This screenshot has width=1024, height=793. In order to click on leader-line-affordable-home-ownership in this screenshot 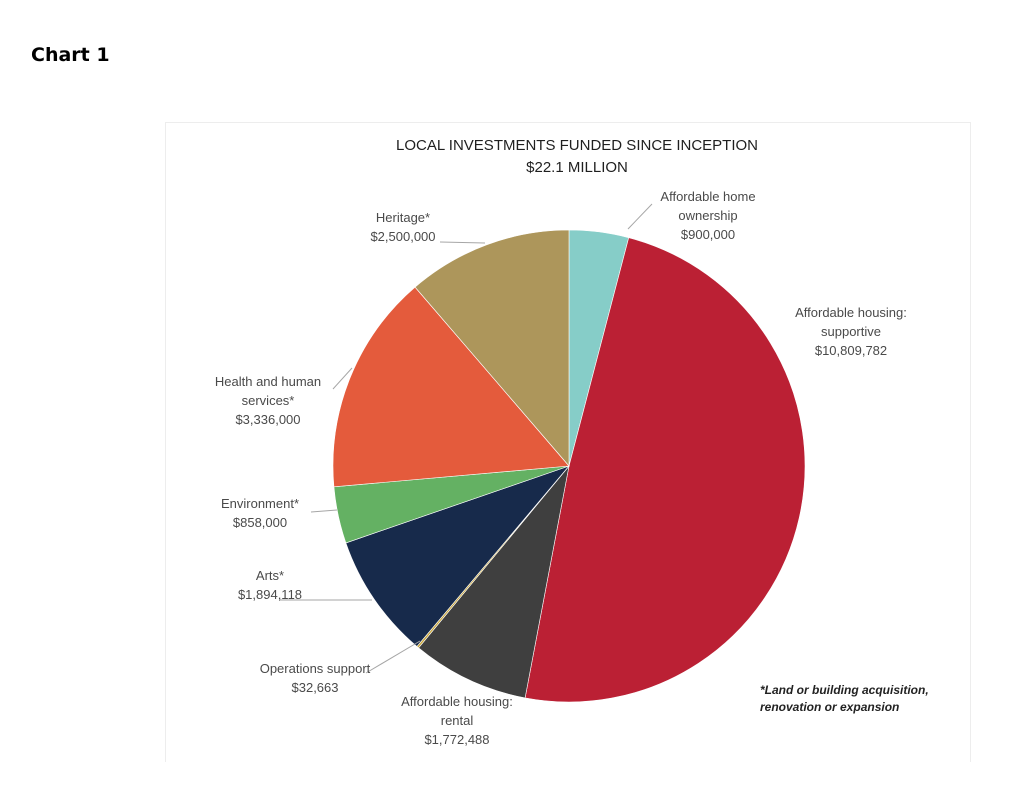, I will do `click(640, 216)`.